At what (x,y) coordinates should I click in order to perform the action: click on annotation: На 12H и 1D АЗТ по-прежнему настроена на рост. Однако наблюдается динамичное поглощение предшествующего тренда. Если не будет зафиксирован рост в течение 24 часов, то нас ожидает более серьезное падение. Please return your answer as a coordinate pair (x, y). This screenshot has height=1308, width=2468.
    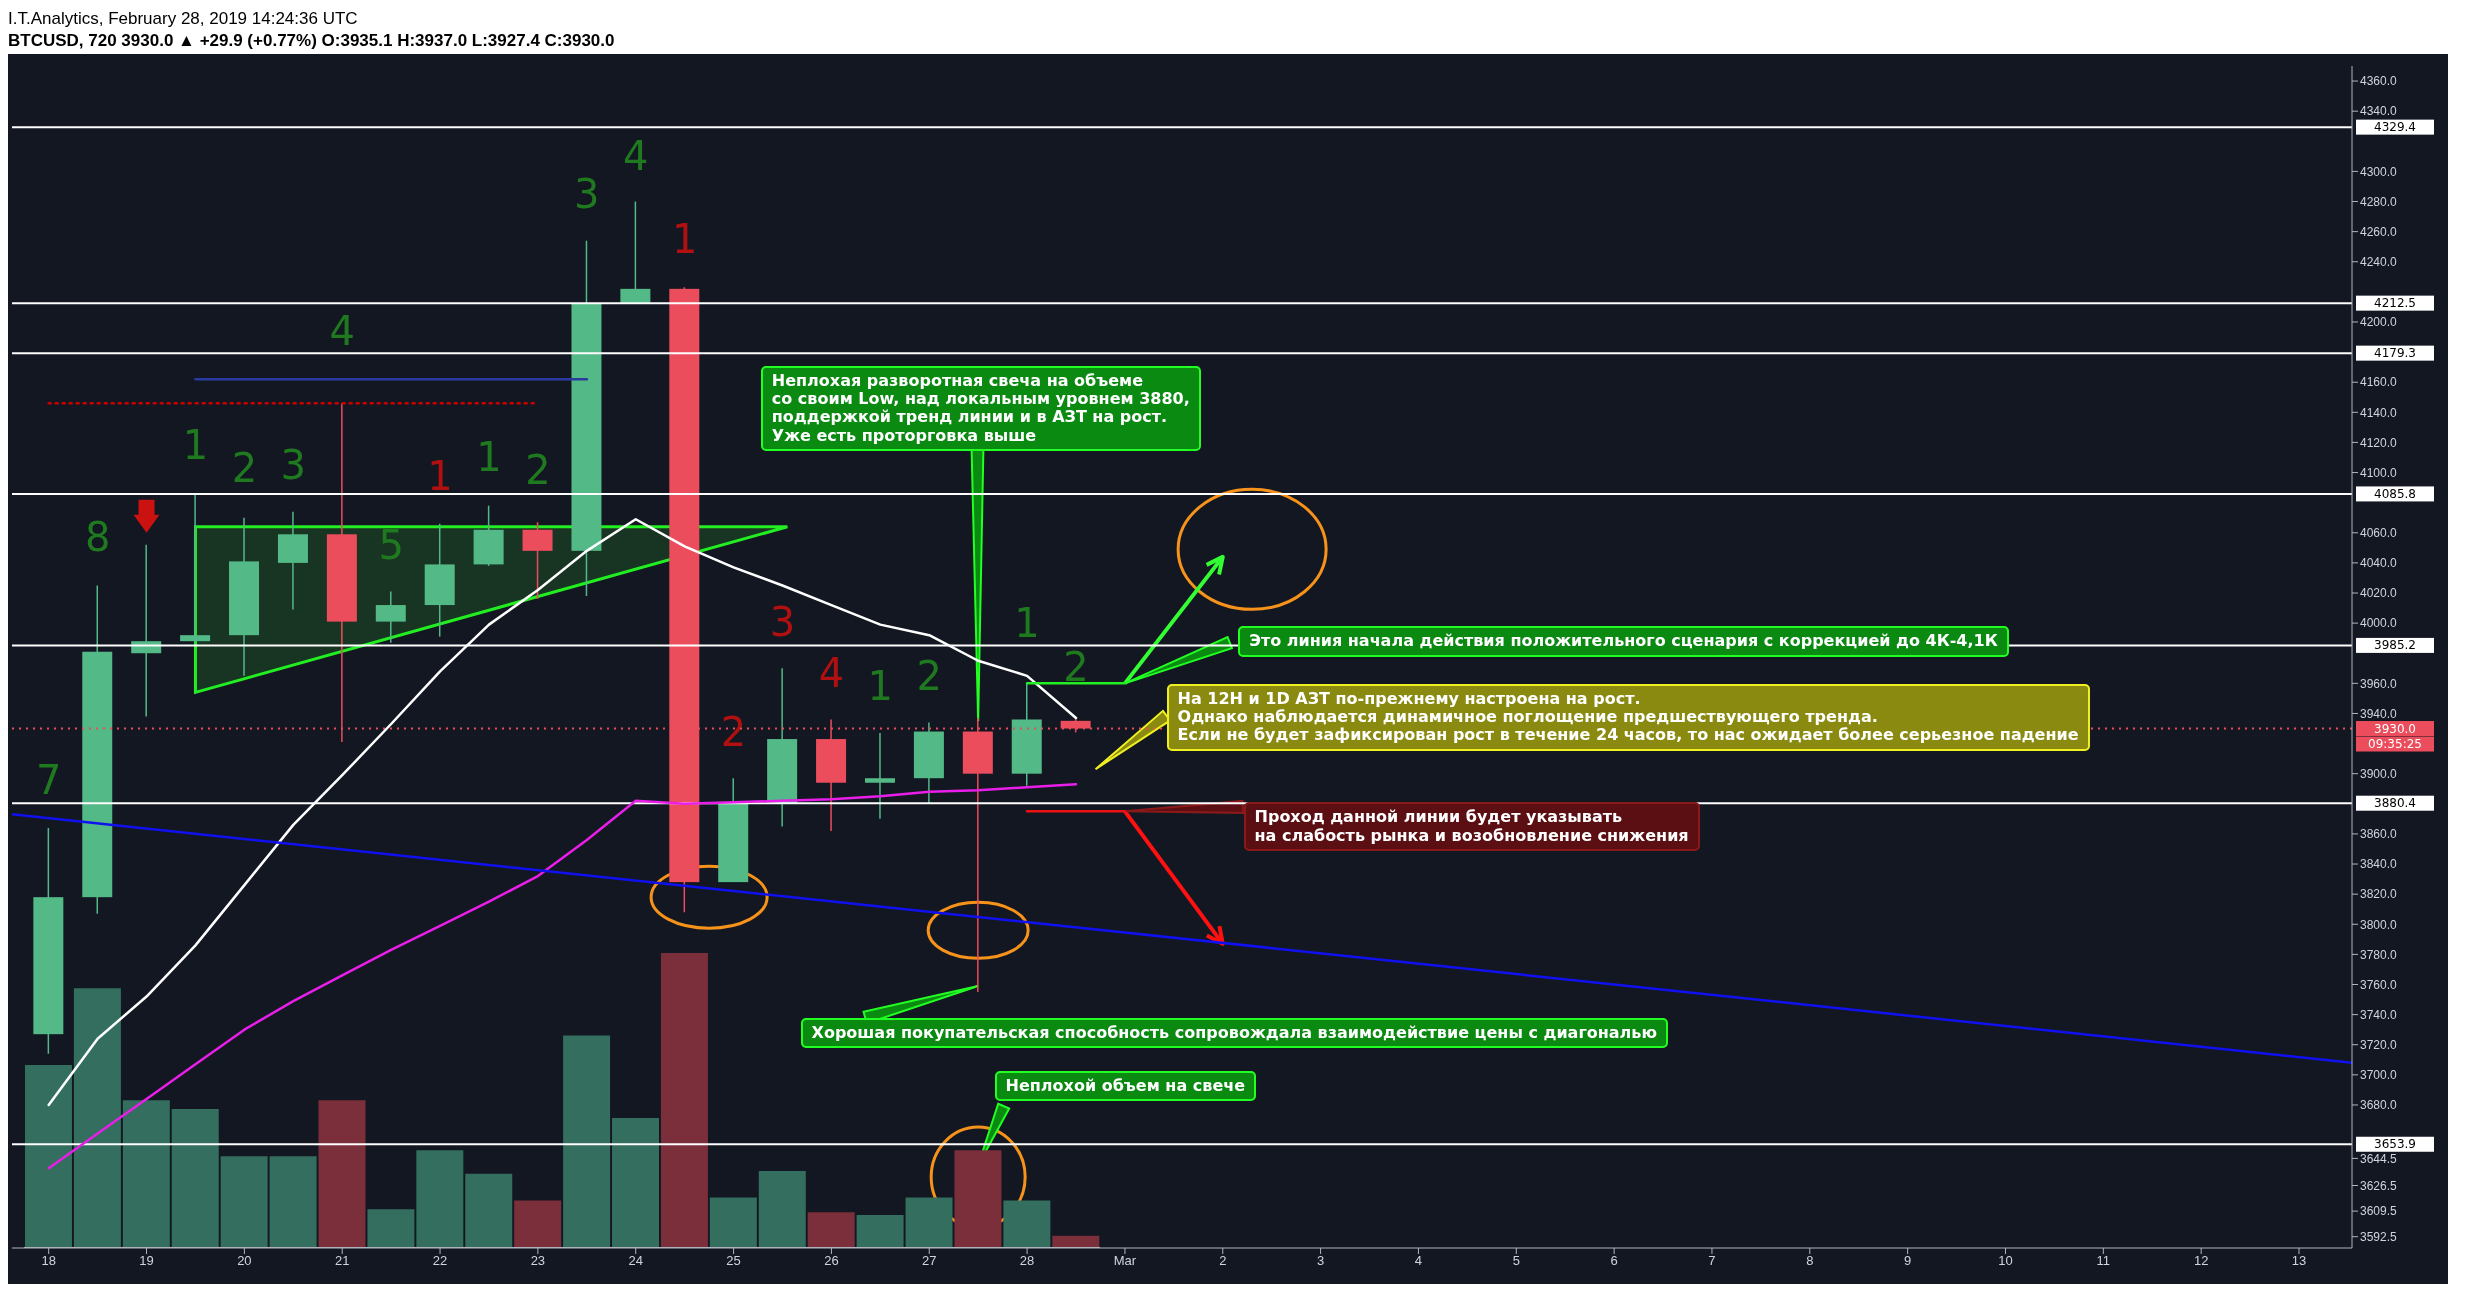
    Looking at the image, I should click on (1628, 717).